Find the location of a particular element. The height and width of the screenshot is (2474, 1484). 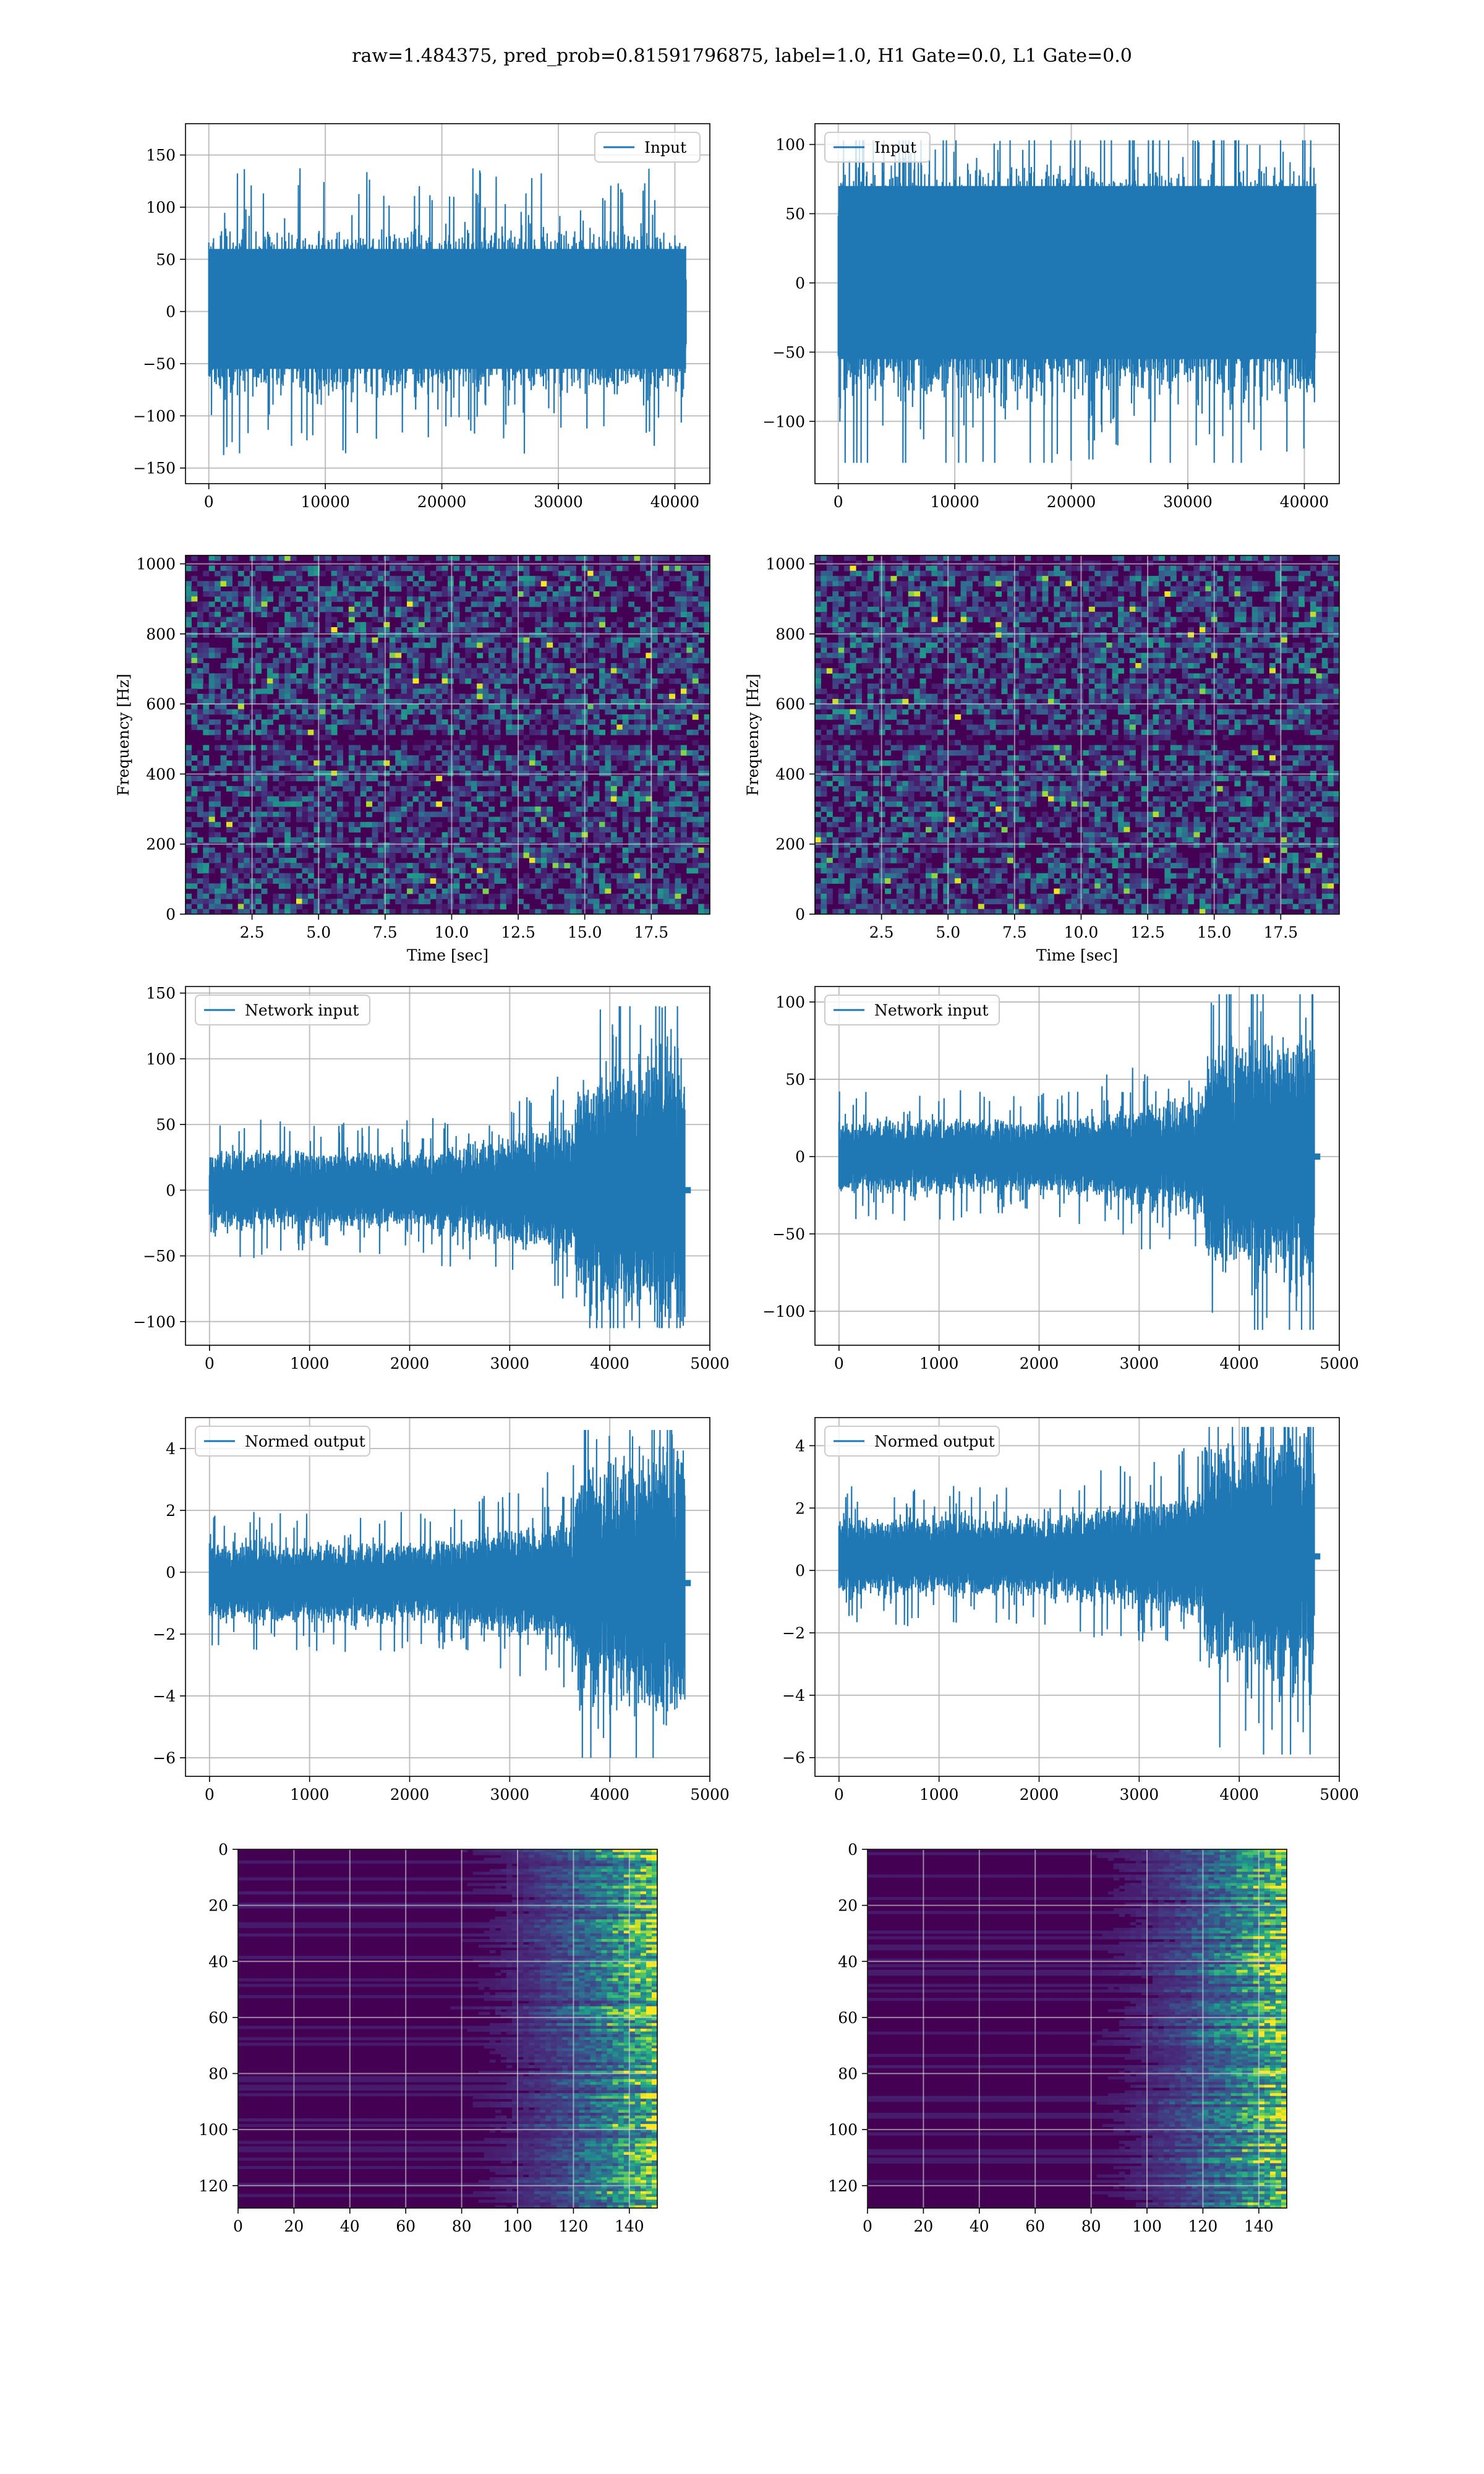

y-tick-label: 80 is located at coordinates (218, 2074).